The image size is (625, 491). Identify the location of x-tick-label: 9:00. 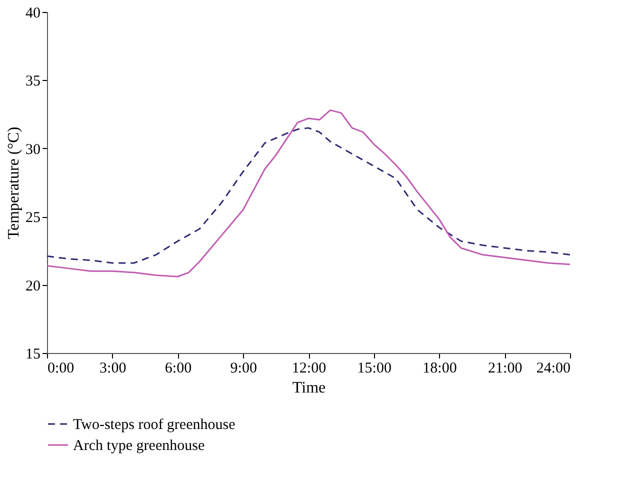
(243, 368).